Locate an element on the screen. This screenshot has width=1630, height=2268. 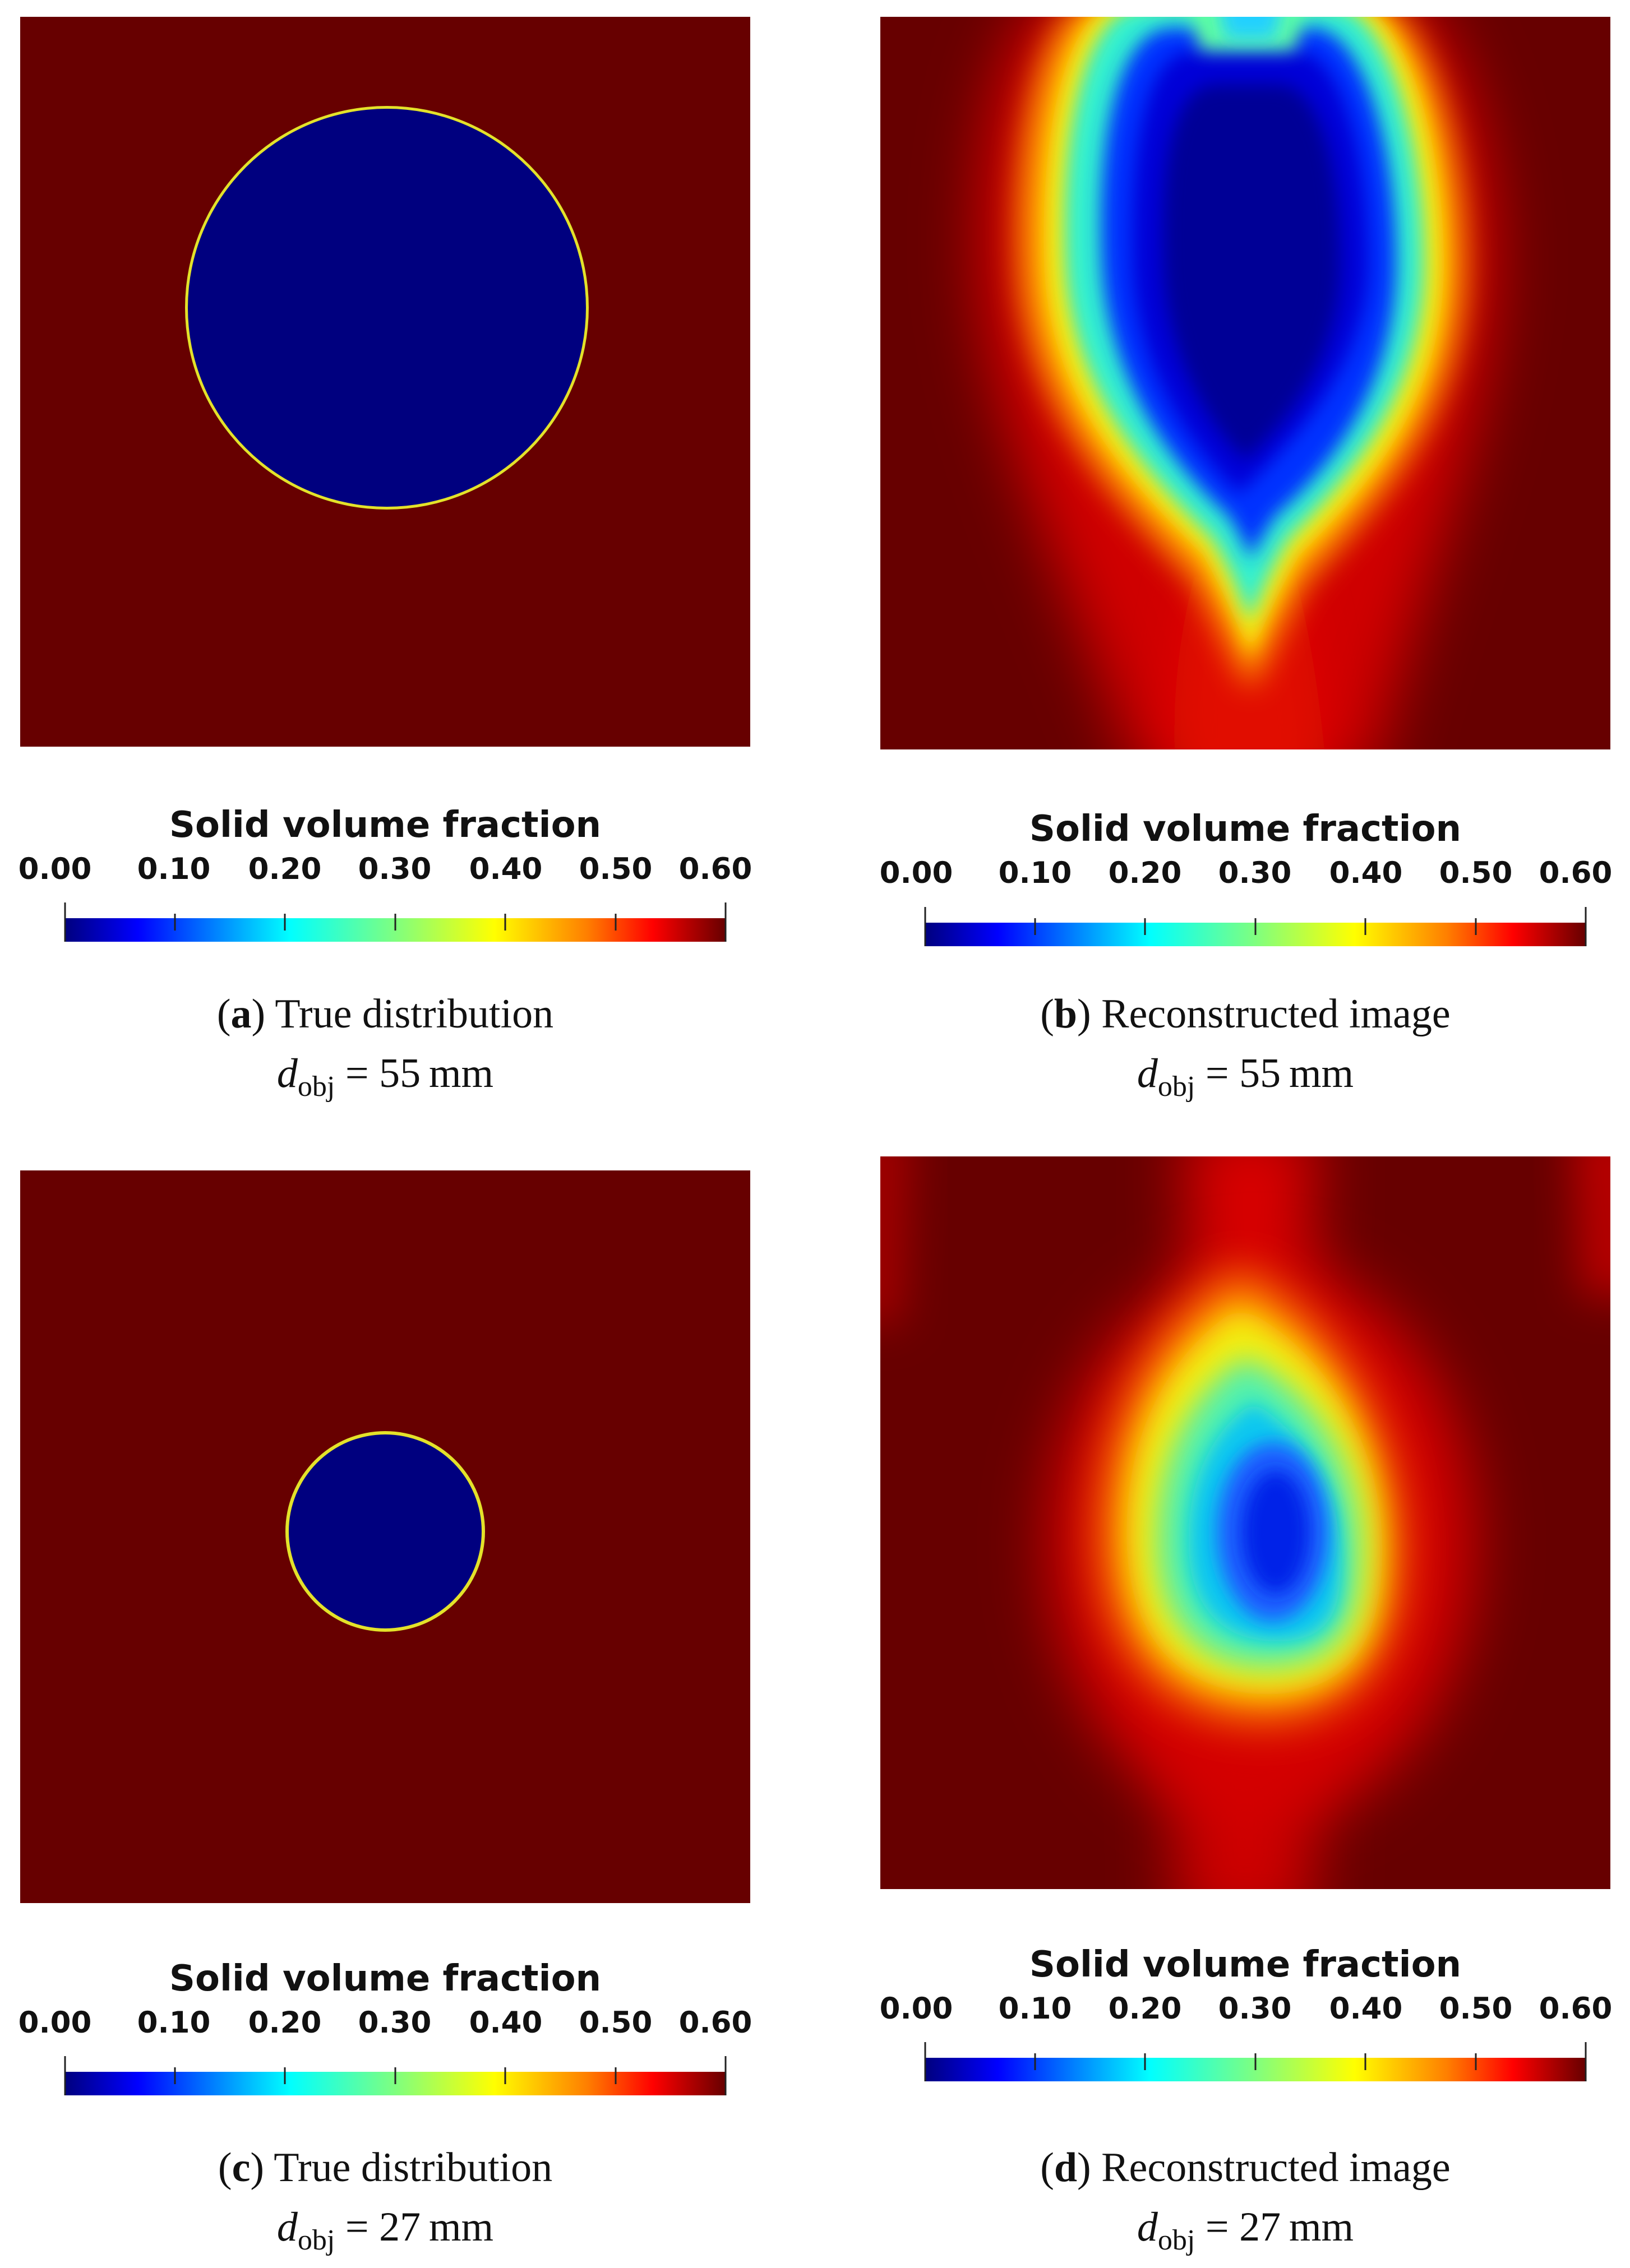
panel-caption: (a) True distribution is located at coordinates (385, 1014).